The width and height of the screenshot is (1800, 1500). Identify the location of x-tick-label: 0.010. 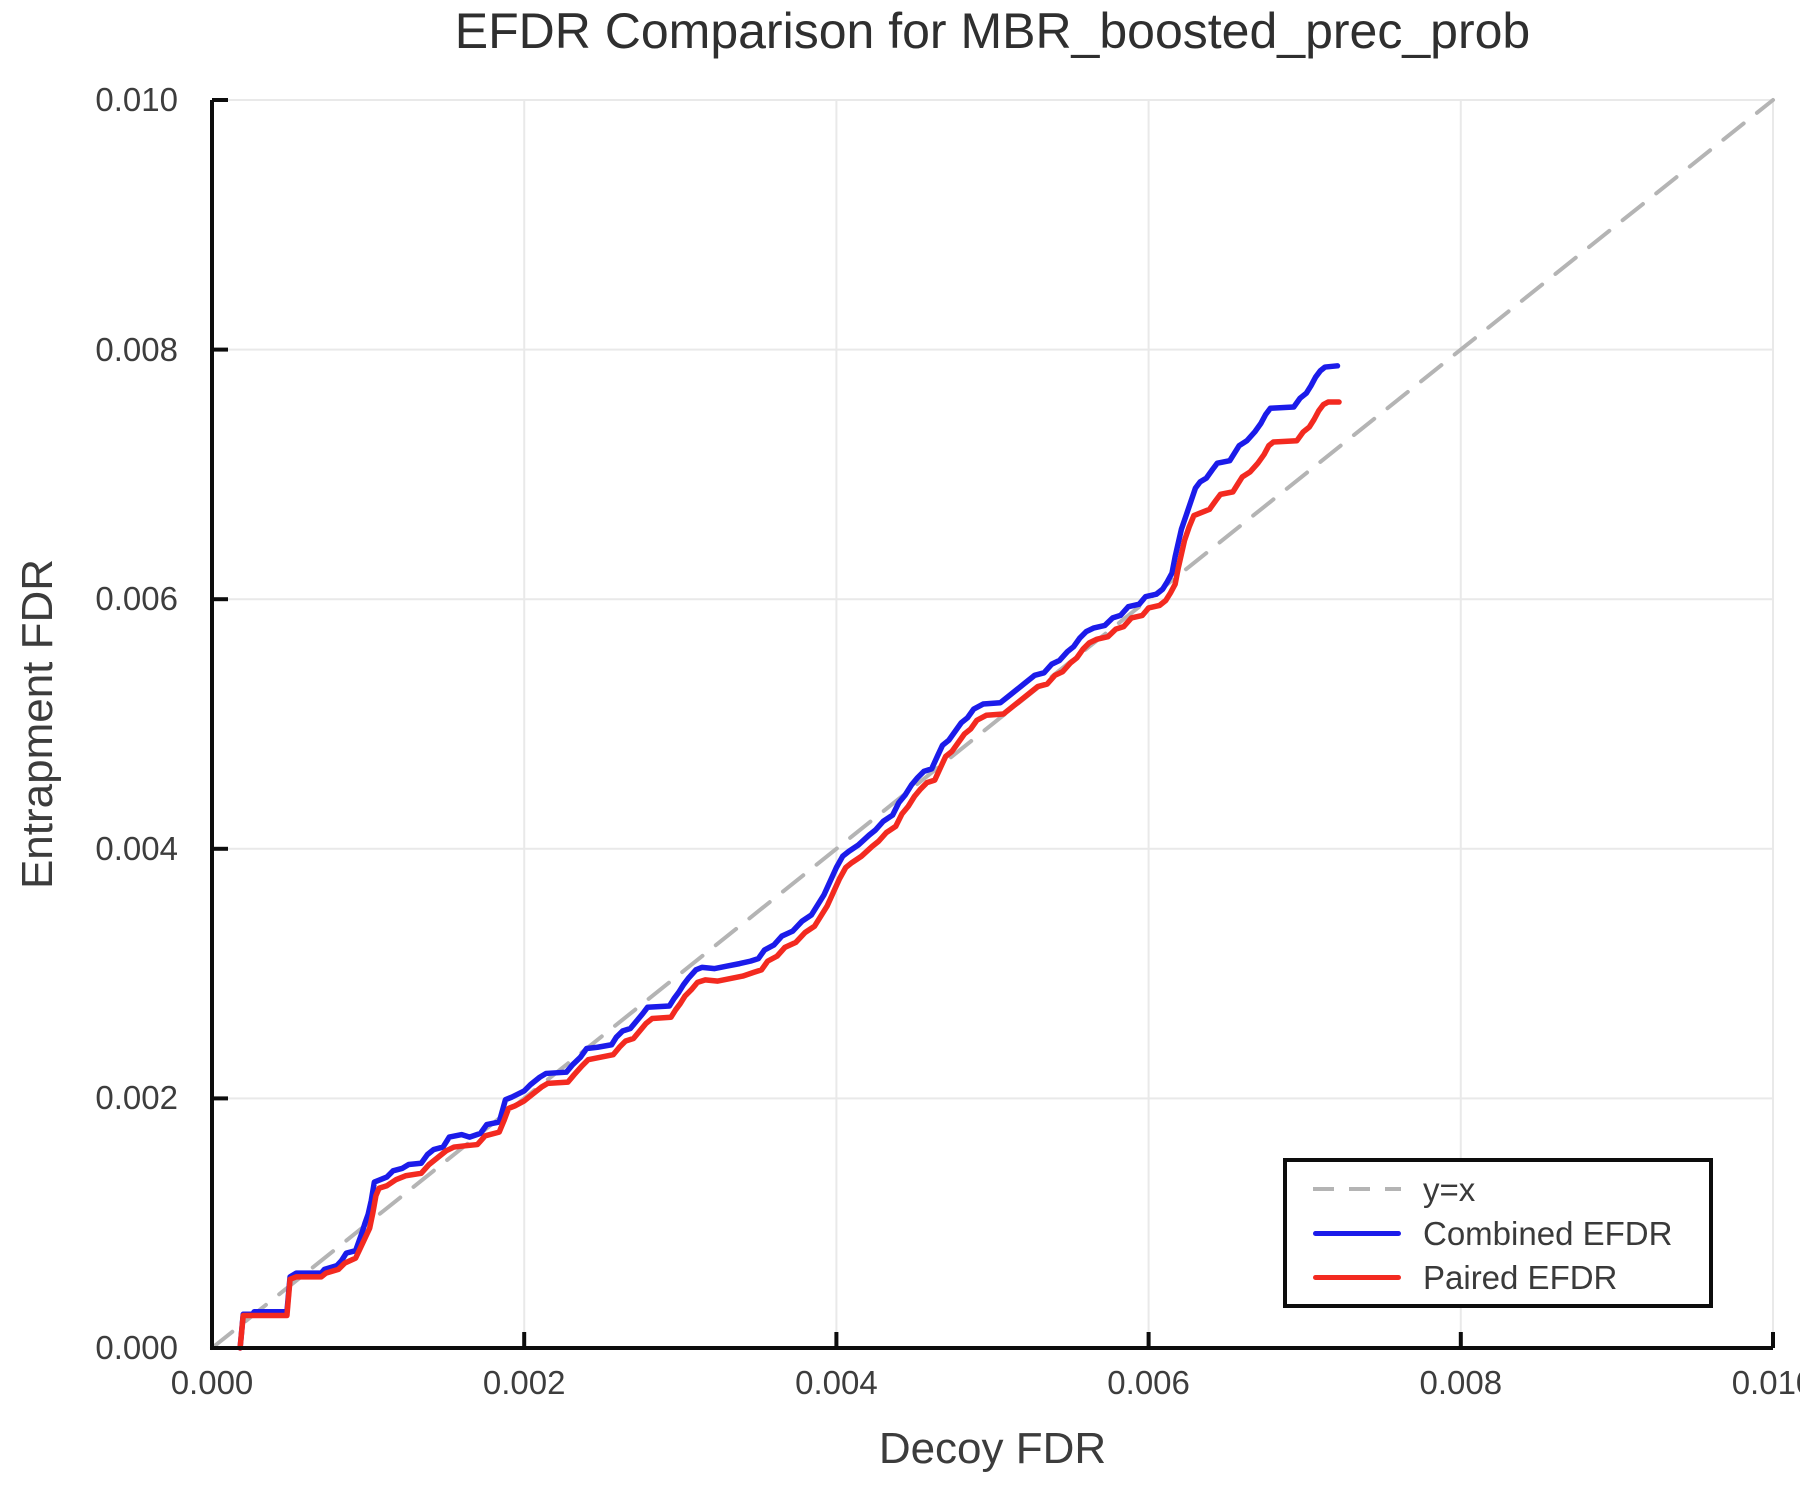
(1765, 1382).